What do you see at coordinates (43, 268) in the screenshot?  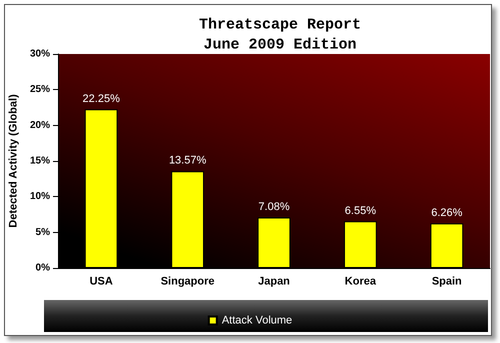 I see `y-tick-label: 0%` at bounding box center [43, 268].